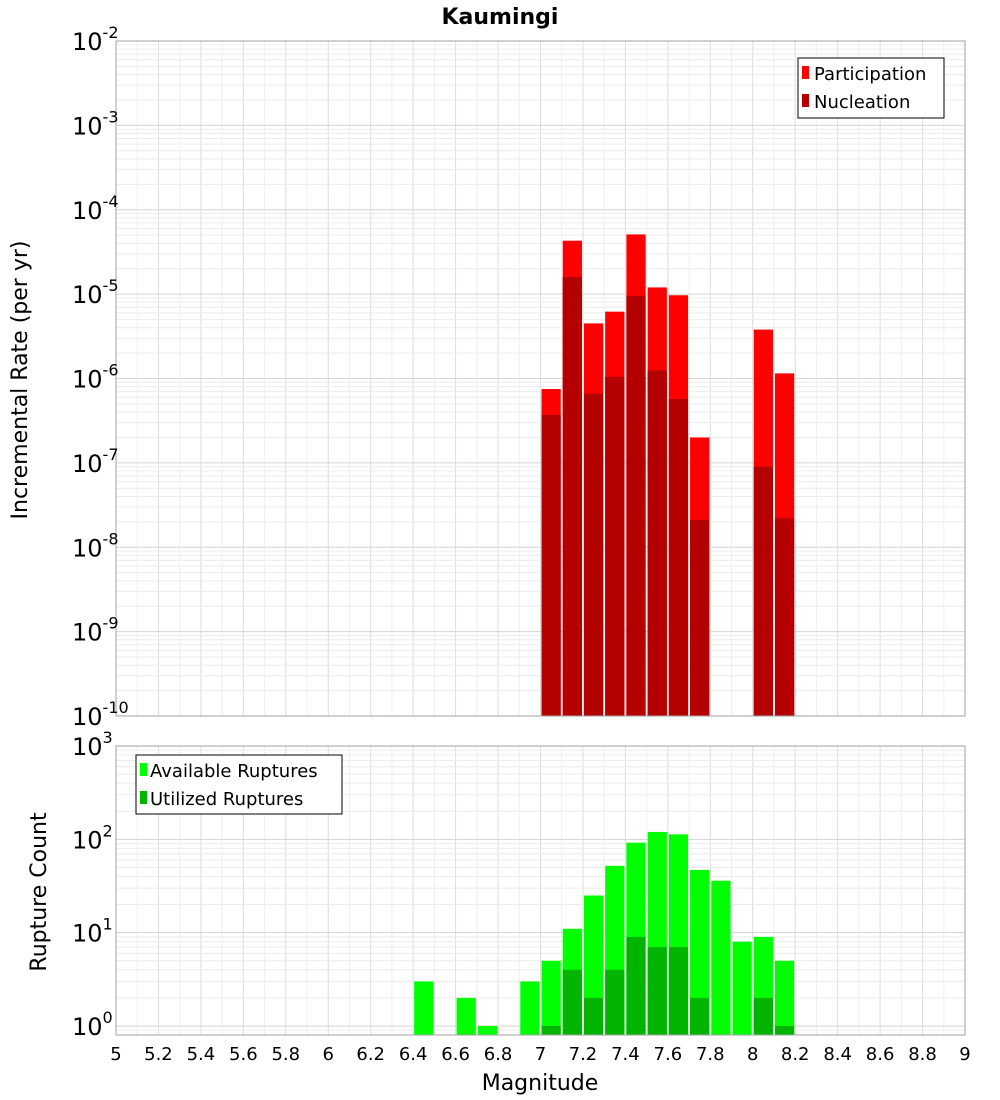  I want to click on rate-y-tick-labels: 10⁻¹⁰ 10⁻⁹ 10⁻⁸ 10⁻⁷ 10⁻⁶ 10⁻⁵ 10⁻⁴ 10⁻³ 10⁻², so click(100, 377).